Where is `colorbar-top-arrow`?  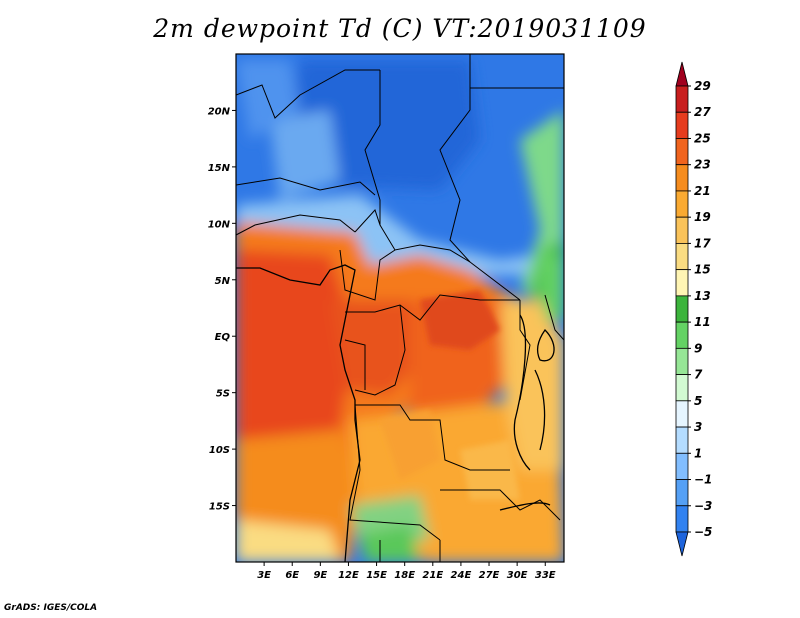 colorbar-top-arrow is located at coordinates (682, 74).